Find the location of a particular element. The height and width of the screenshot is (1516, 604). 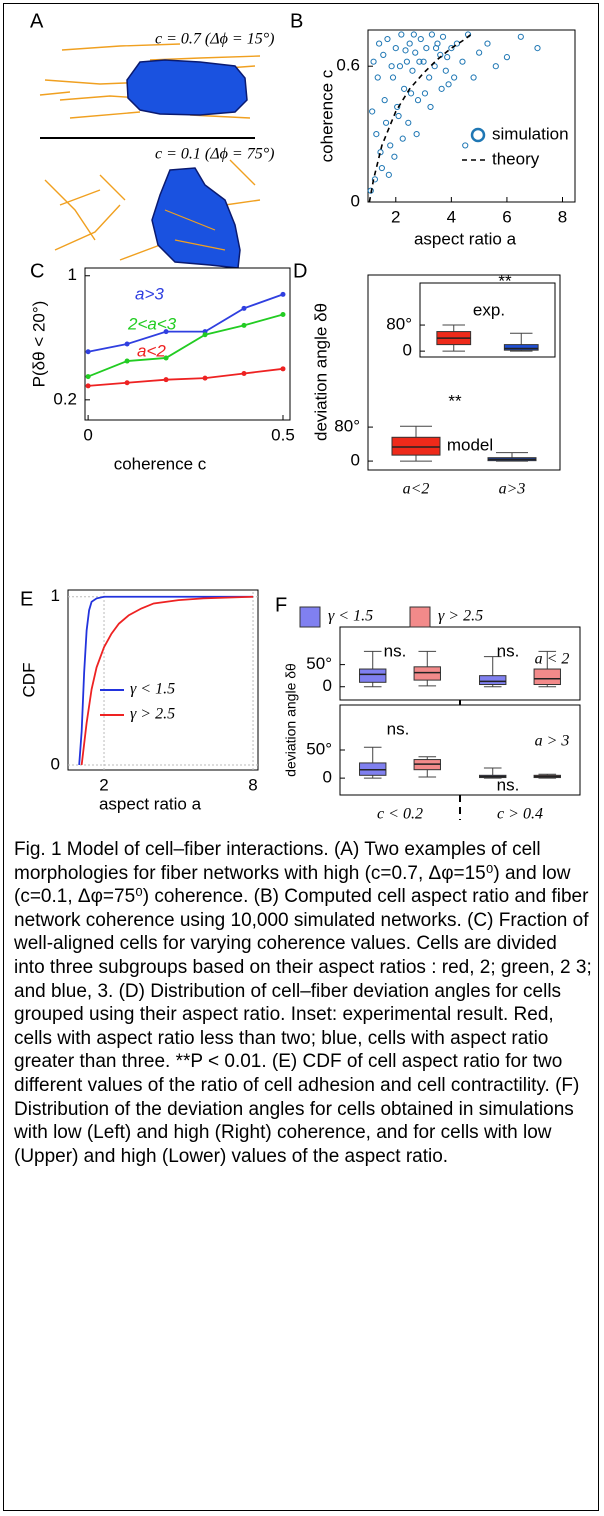

x-axis-label: aspect ratio a is located at coordinates (150, 803).